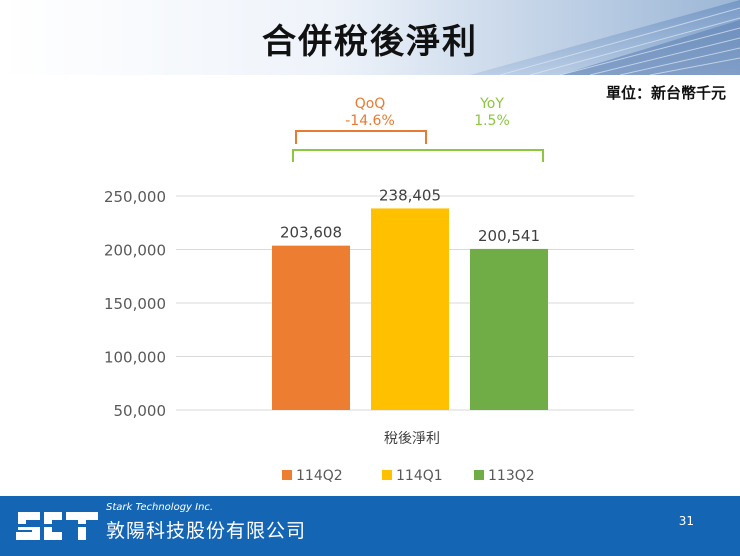  What do you see at coordinates (412, 439) in the screenshot?
I see `x-axis-label: 稅後淨利` at bounding box center [412, 439].